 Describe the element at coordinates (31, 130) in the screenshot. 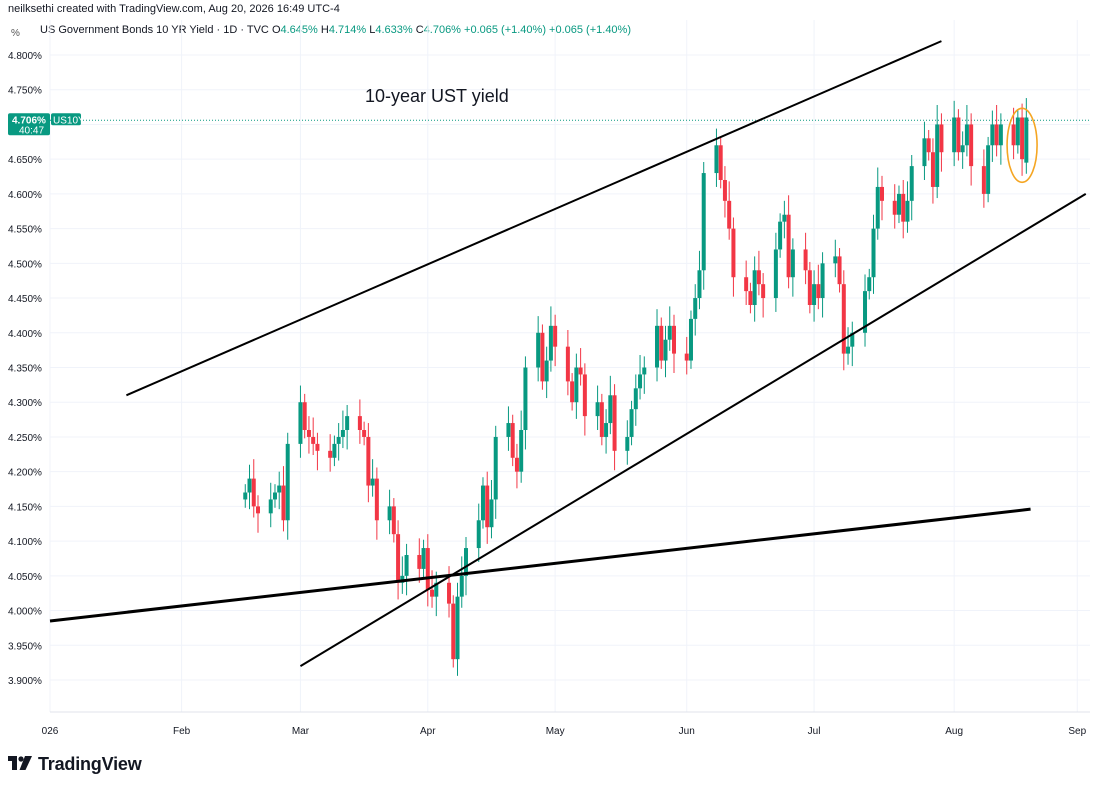

I see `price-tag-countdown: 40:47` at that location.